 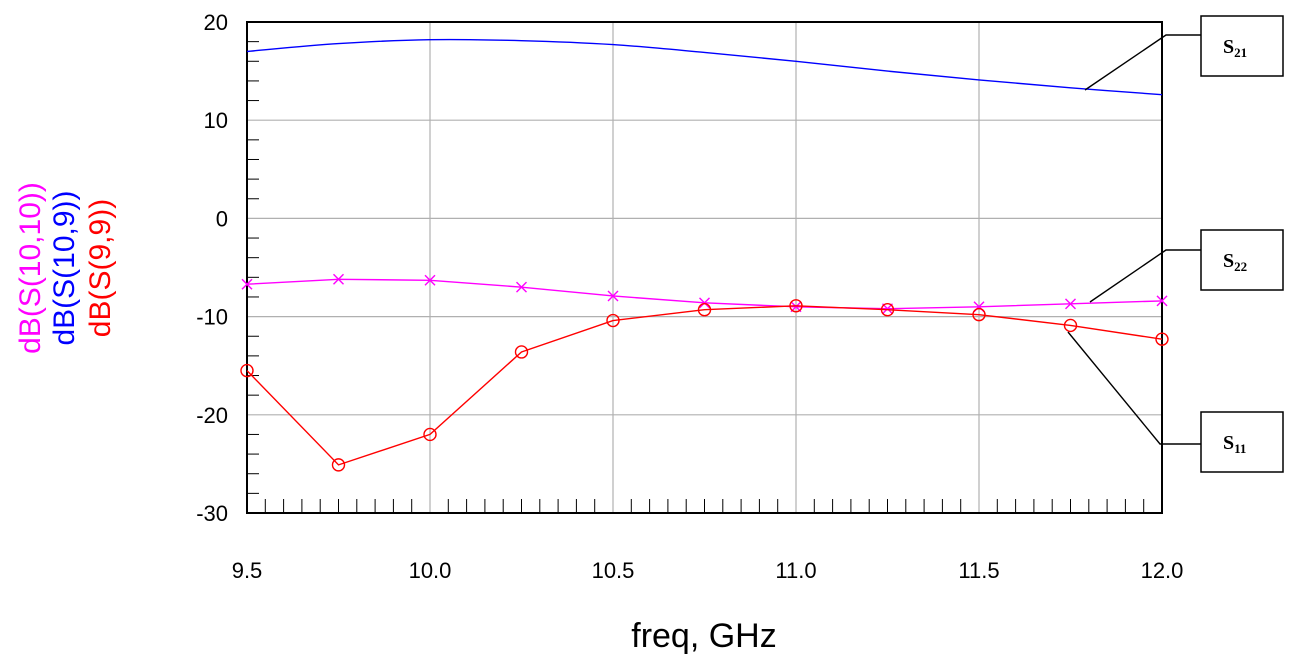 I want to click on x-tick-label: 10.5, so click(x=613, y=570).